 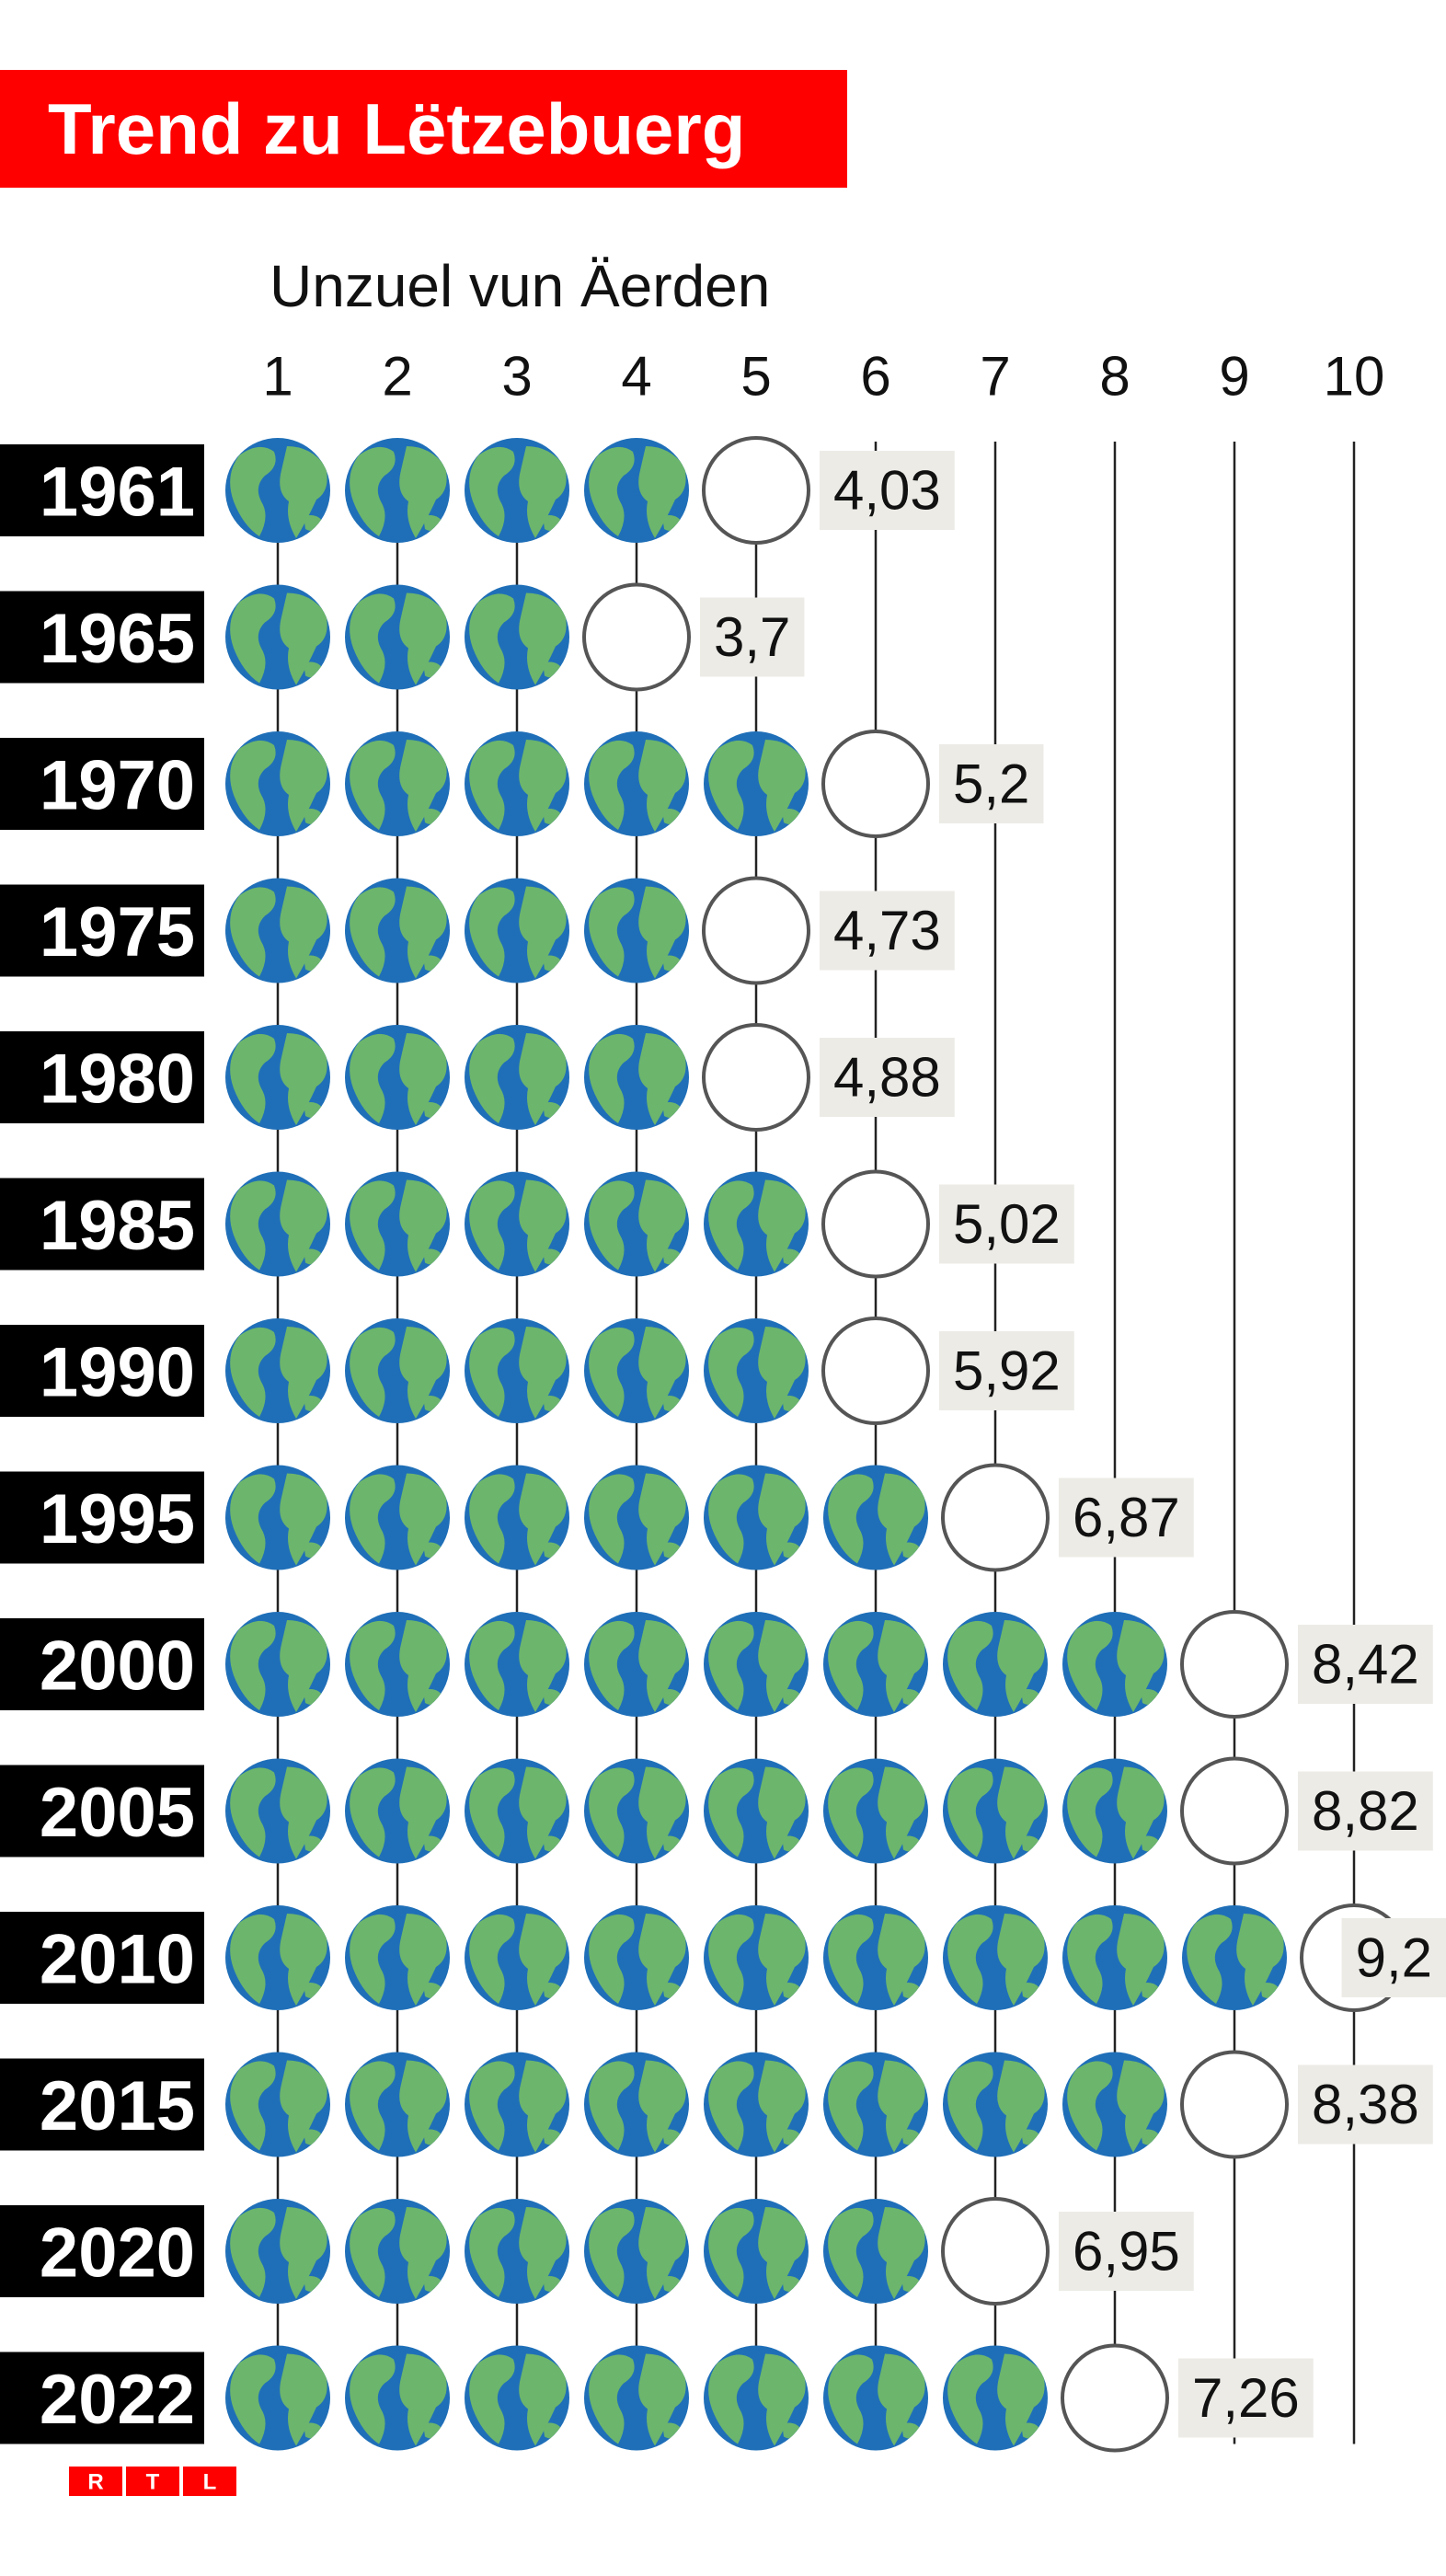 I want to click on value-label: 6,87, so click(x=1126, y=1517).